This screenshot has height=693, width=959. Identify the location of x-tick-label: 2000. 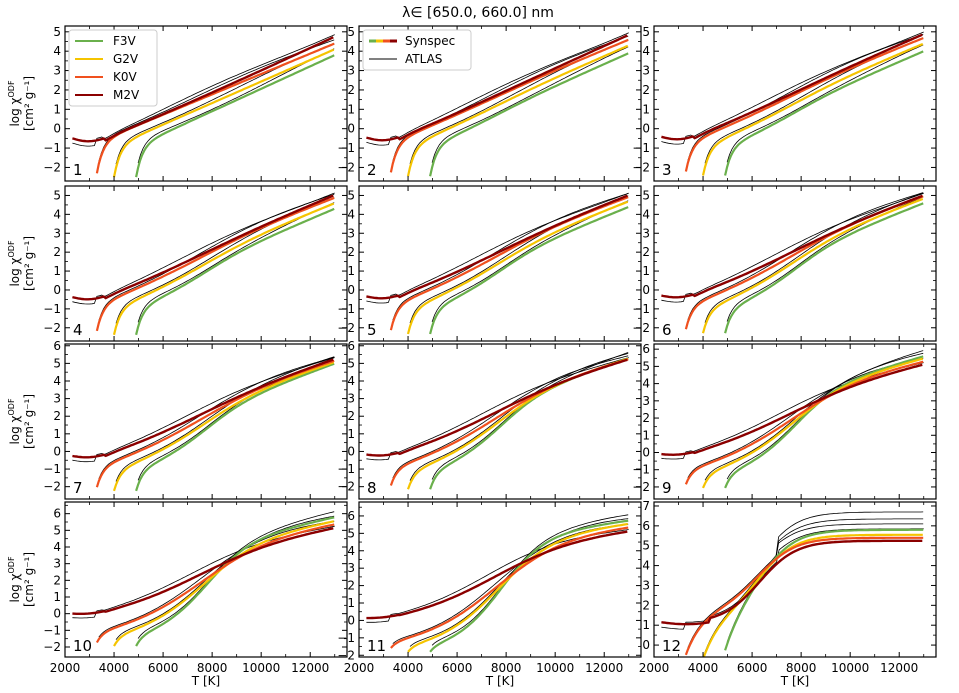
(65, 668).